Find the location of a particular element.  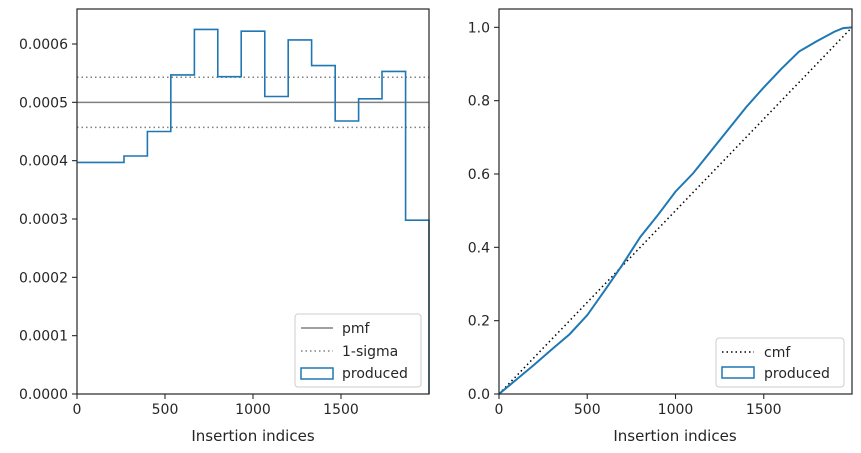

legend-produced-label: produced is located at coordinates (375, 374).